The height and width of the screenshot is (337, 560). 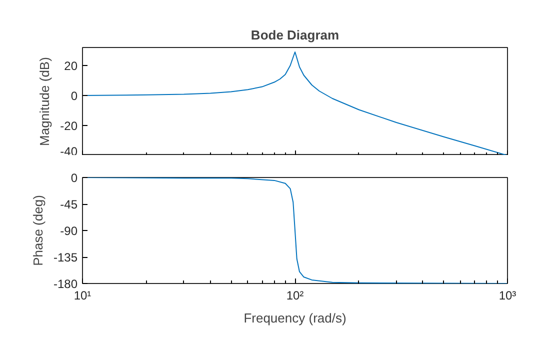 I want to click on x-tick-label: 10², so click(x=295, y=295).